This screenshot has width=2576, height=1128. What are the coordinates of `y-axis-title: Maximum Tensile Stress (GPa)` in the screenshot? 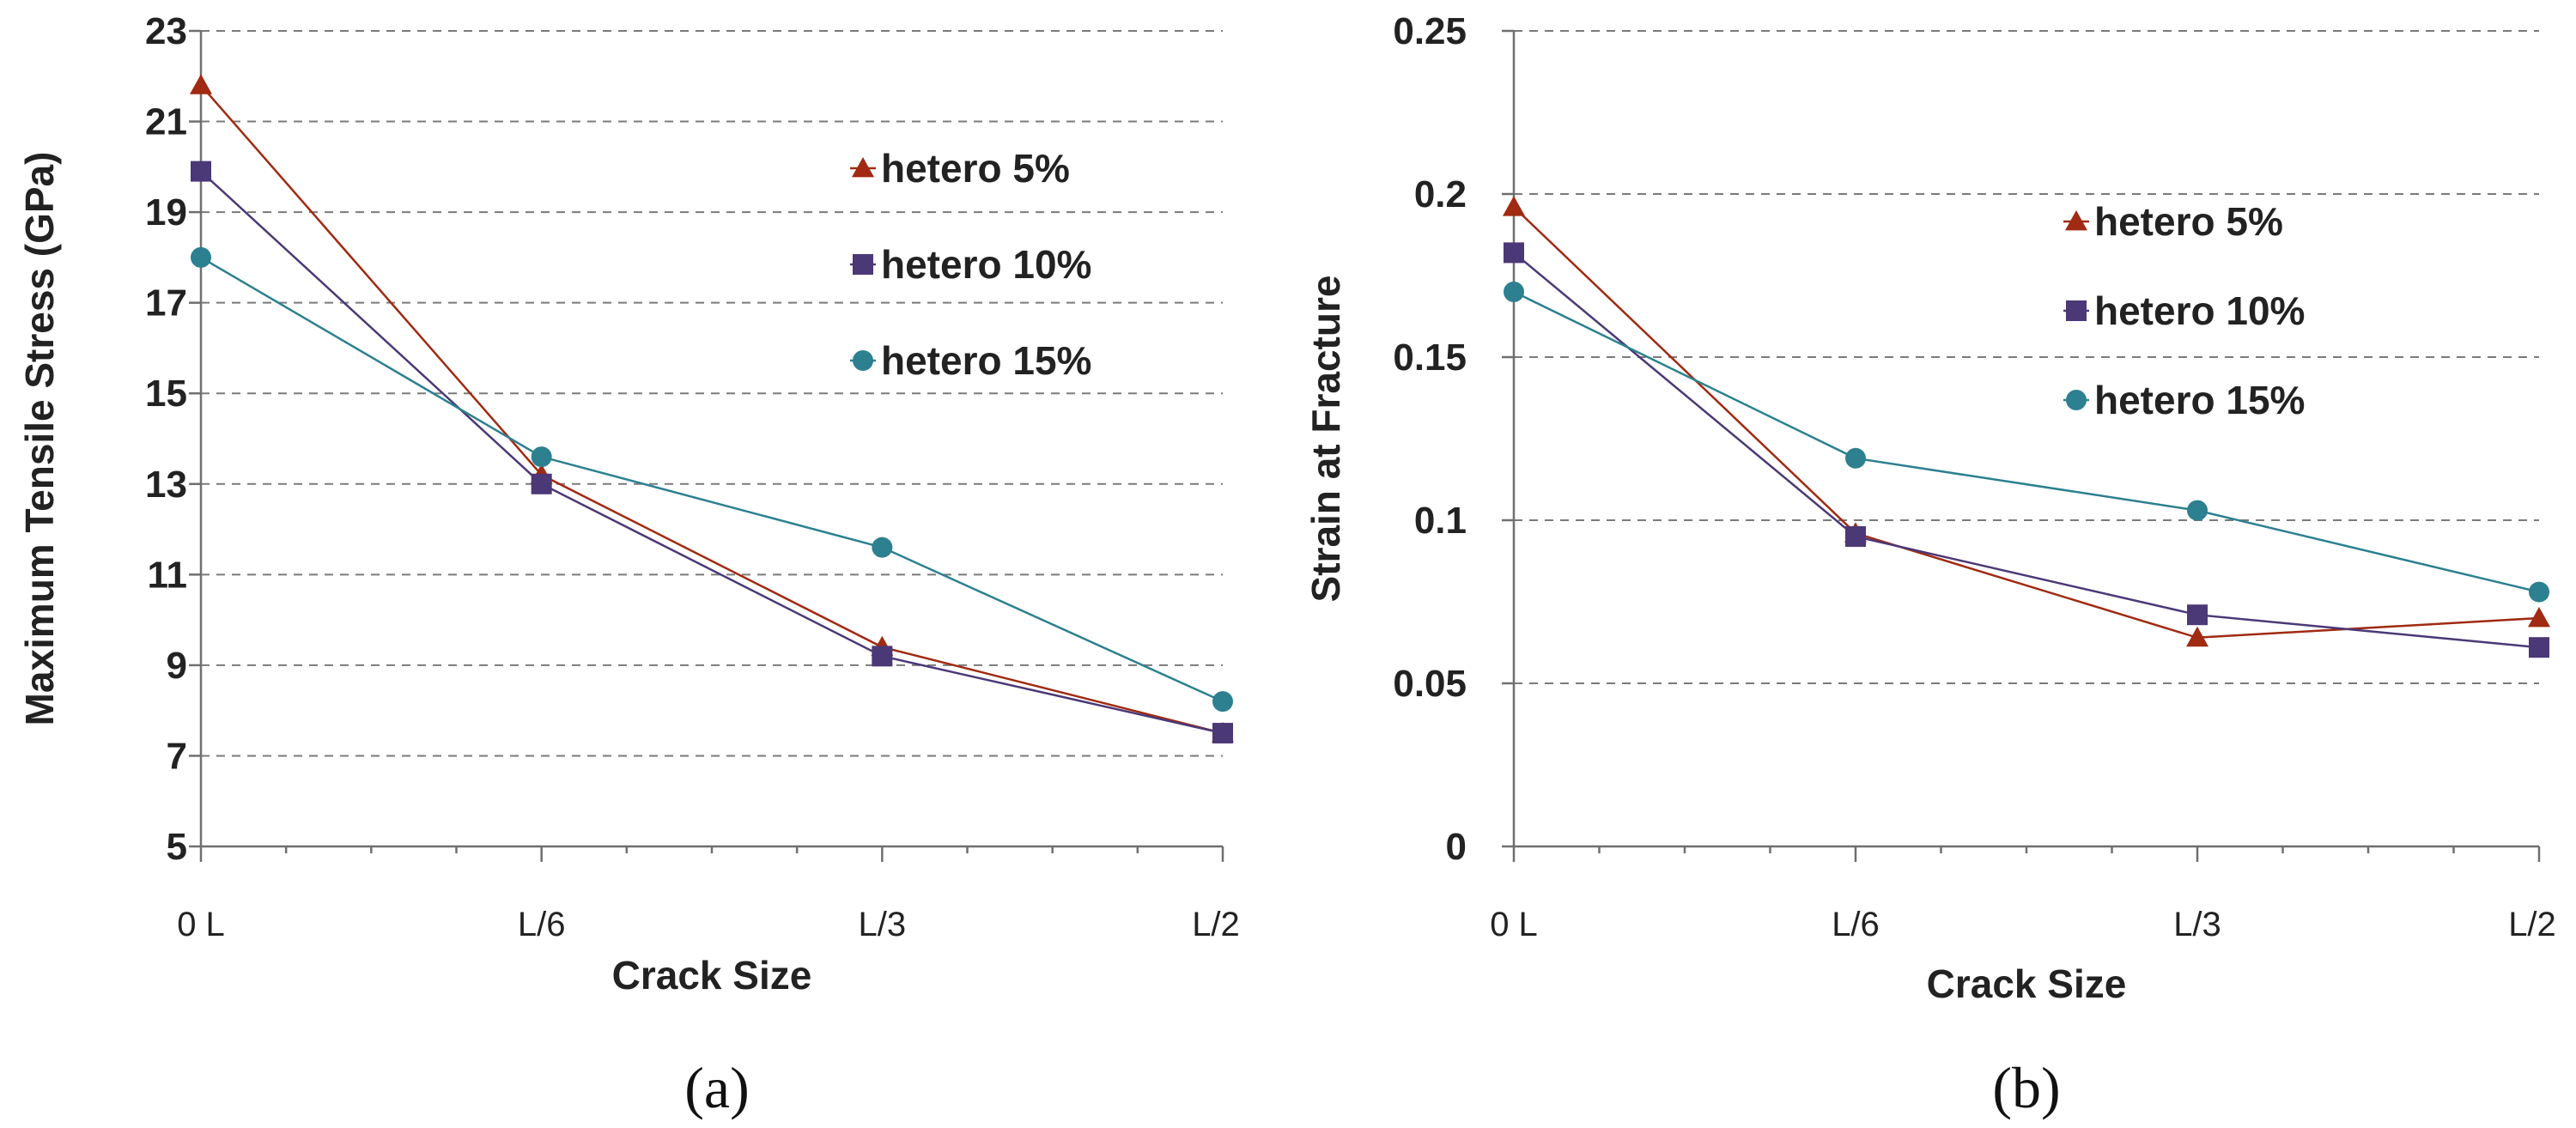 It's located at (40, 439).